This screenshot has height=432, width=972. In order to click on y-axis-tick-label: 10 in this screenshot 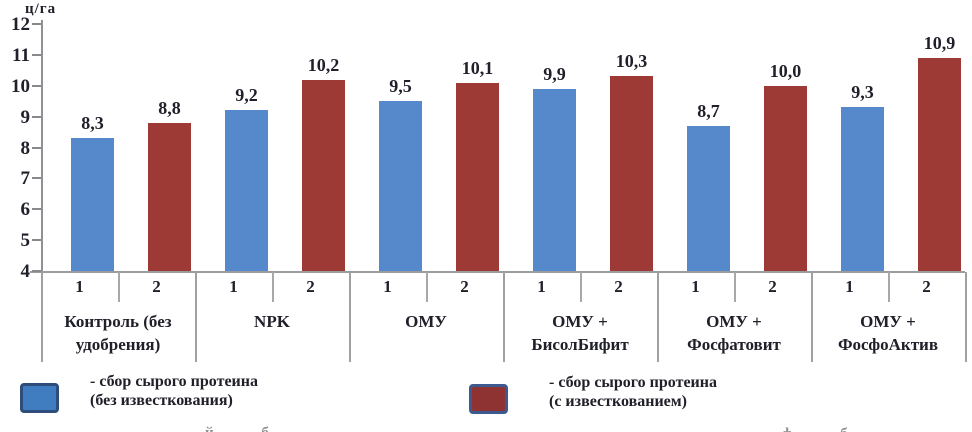, I will do `click(20, 86)`.